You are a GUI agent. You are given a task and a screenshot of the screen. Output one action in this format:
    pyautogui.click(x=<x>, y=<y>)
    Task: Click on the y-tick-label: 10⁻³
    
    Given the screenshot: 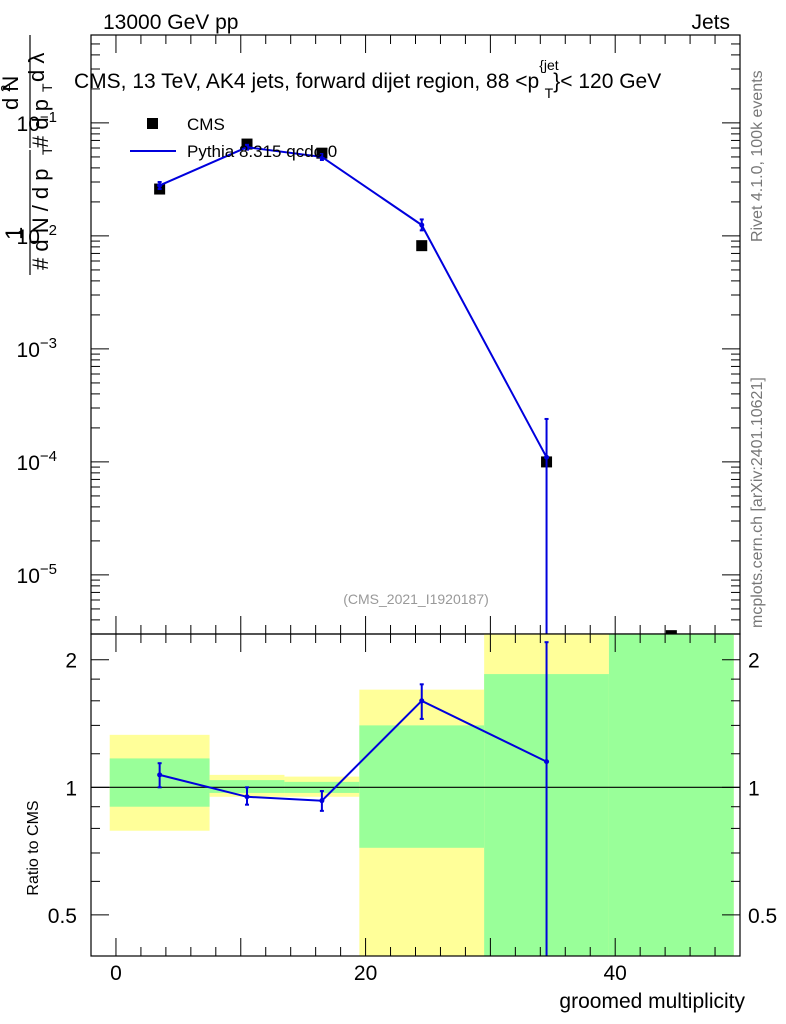 What is the action you would take?
    pyautogui.click(x=37, y=348)
    